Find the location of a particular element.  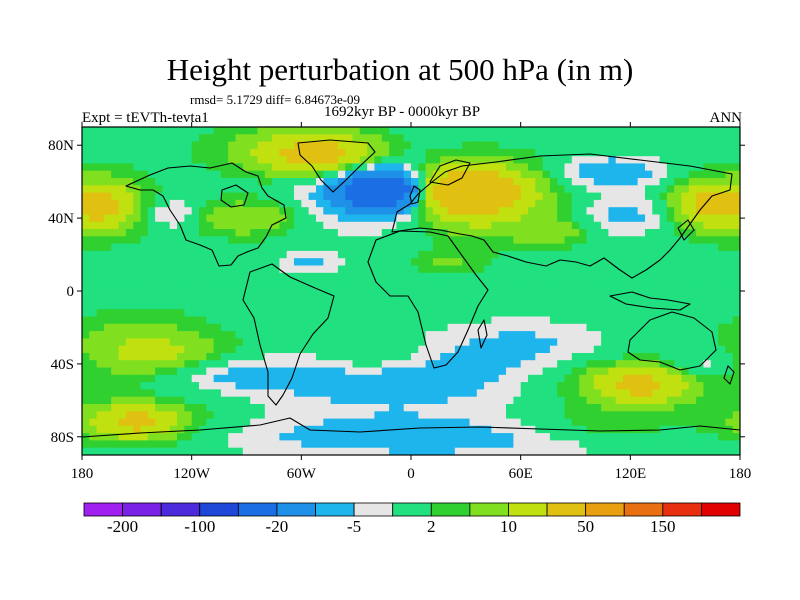

colorbar-swatch is located at coordinates (643, 509).